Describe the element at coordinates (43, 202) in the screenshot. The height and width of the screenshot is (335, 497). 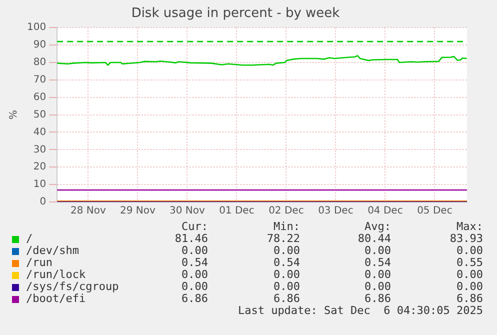
I see `y-tick-label: 0` at that location.